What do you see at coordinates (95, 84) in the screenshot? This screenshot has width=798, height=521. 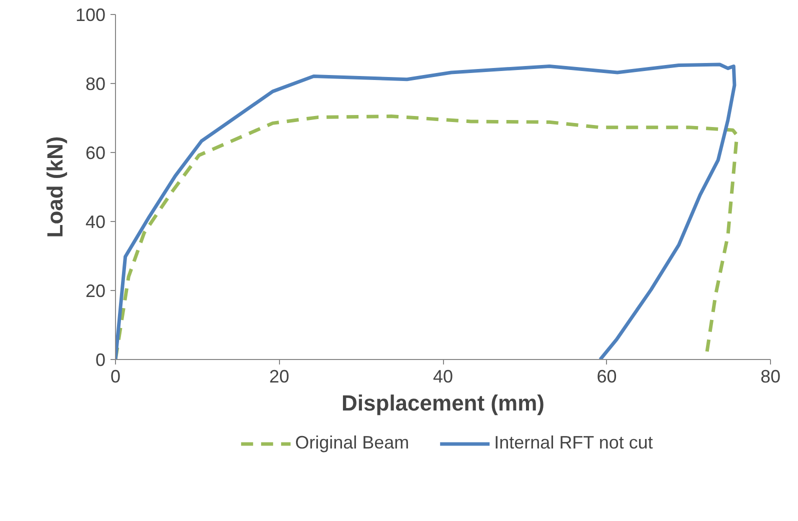 I see `y-tick-label: 80` at bounding box center [95, 84].